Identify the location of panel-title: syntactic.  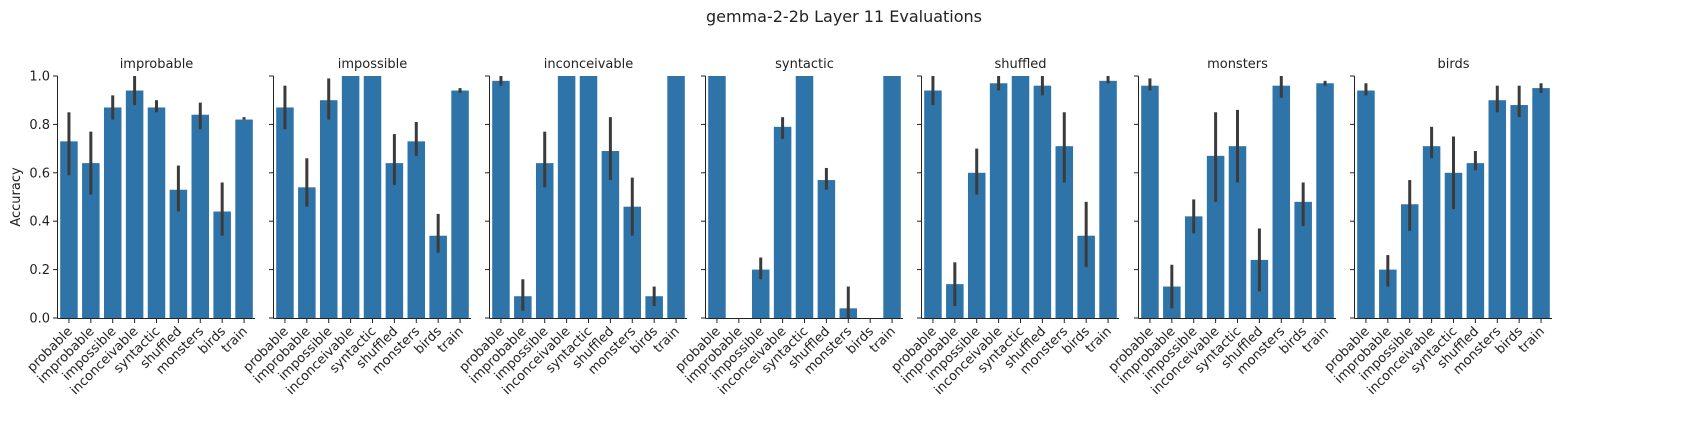
(804, 64).